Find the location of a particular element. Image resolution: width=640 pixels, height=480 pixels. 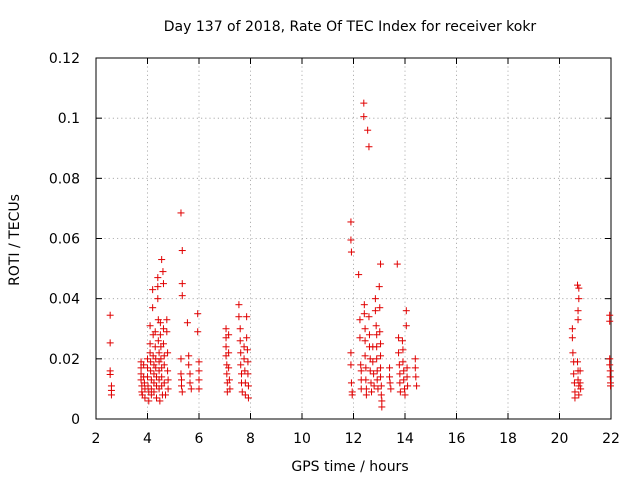

y-tick-labels: 0 0.02 0.04 0.06 0.08 0.1 0.12 is located at coordinates (64, 239).